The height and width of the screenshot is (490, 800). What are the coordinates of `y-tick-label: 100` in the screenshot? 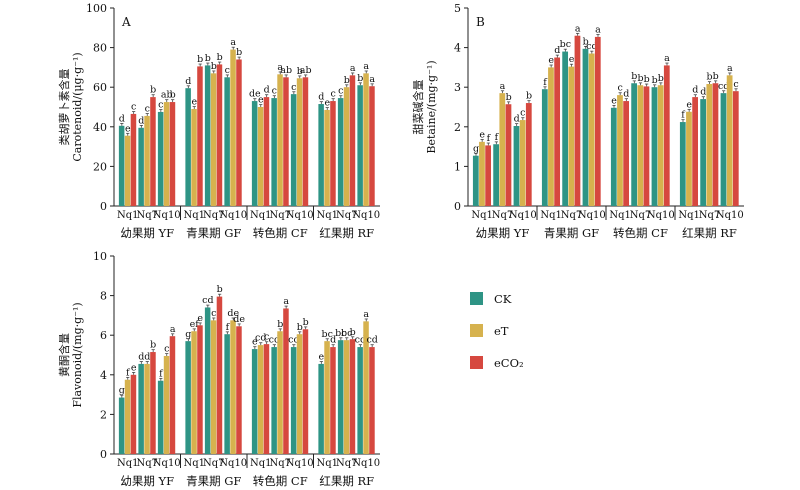 It's located at (96, 8).